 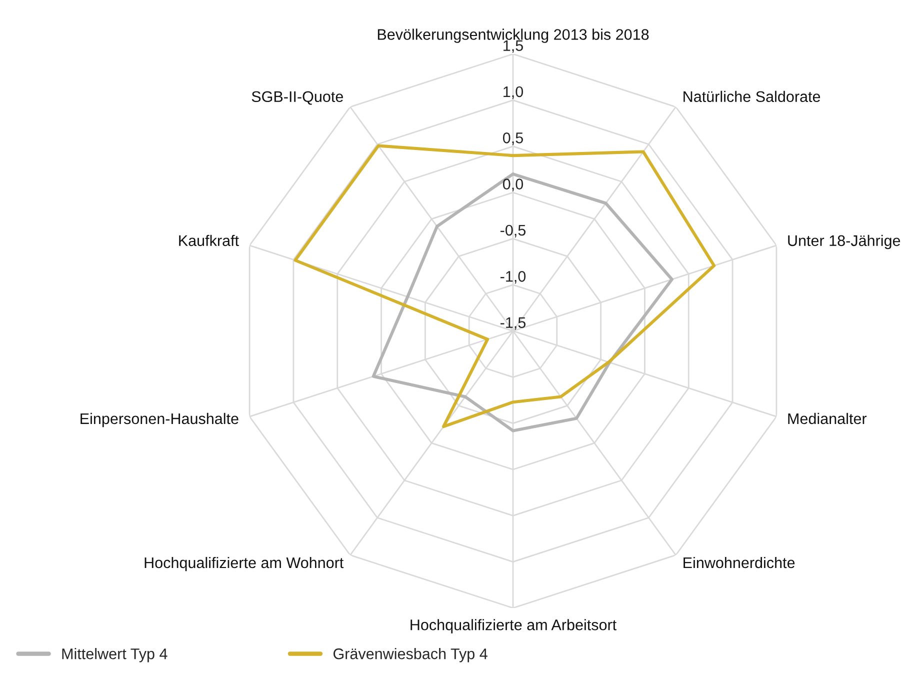 What do you see at coordinates (844, 242) in the screenshot?
I see `spoke-label: Unter 18-Jährige` at bounding box center [844, 242].